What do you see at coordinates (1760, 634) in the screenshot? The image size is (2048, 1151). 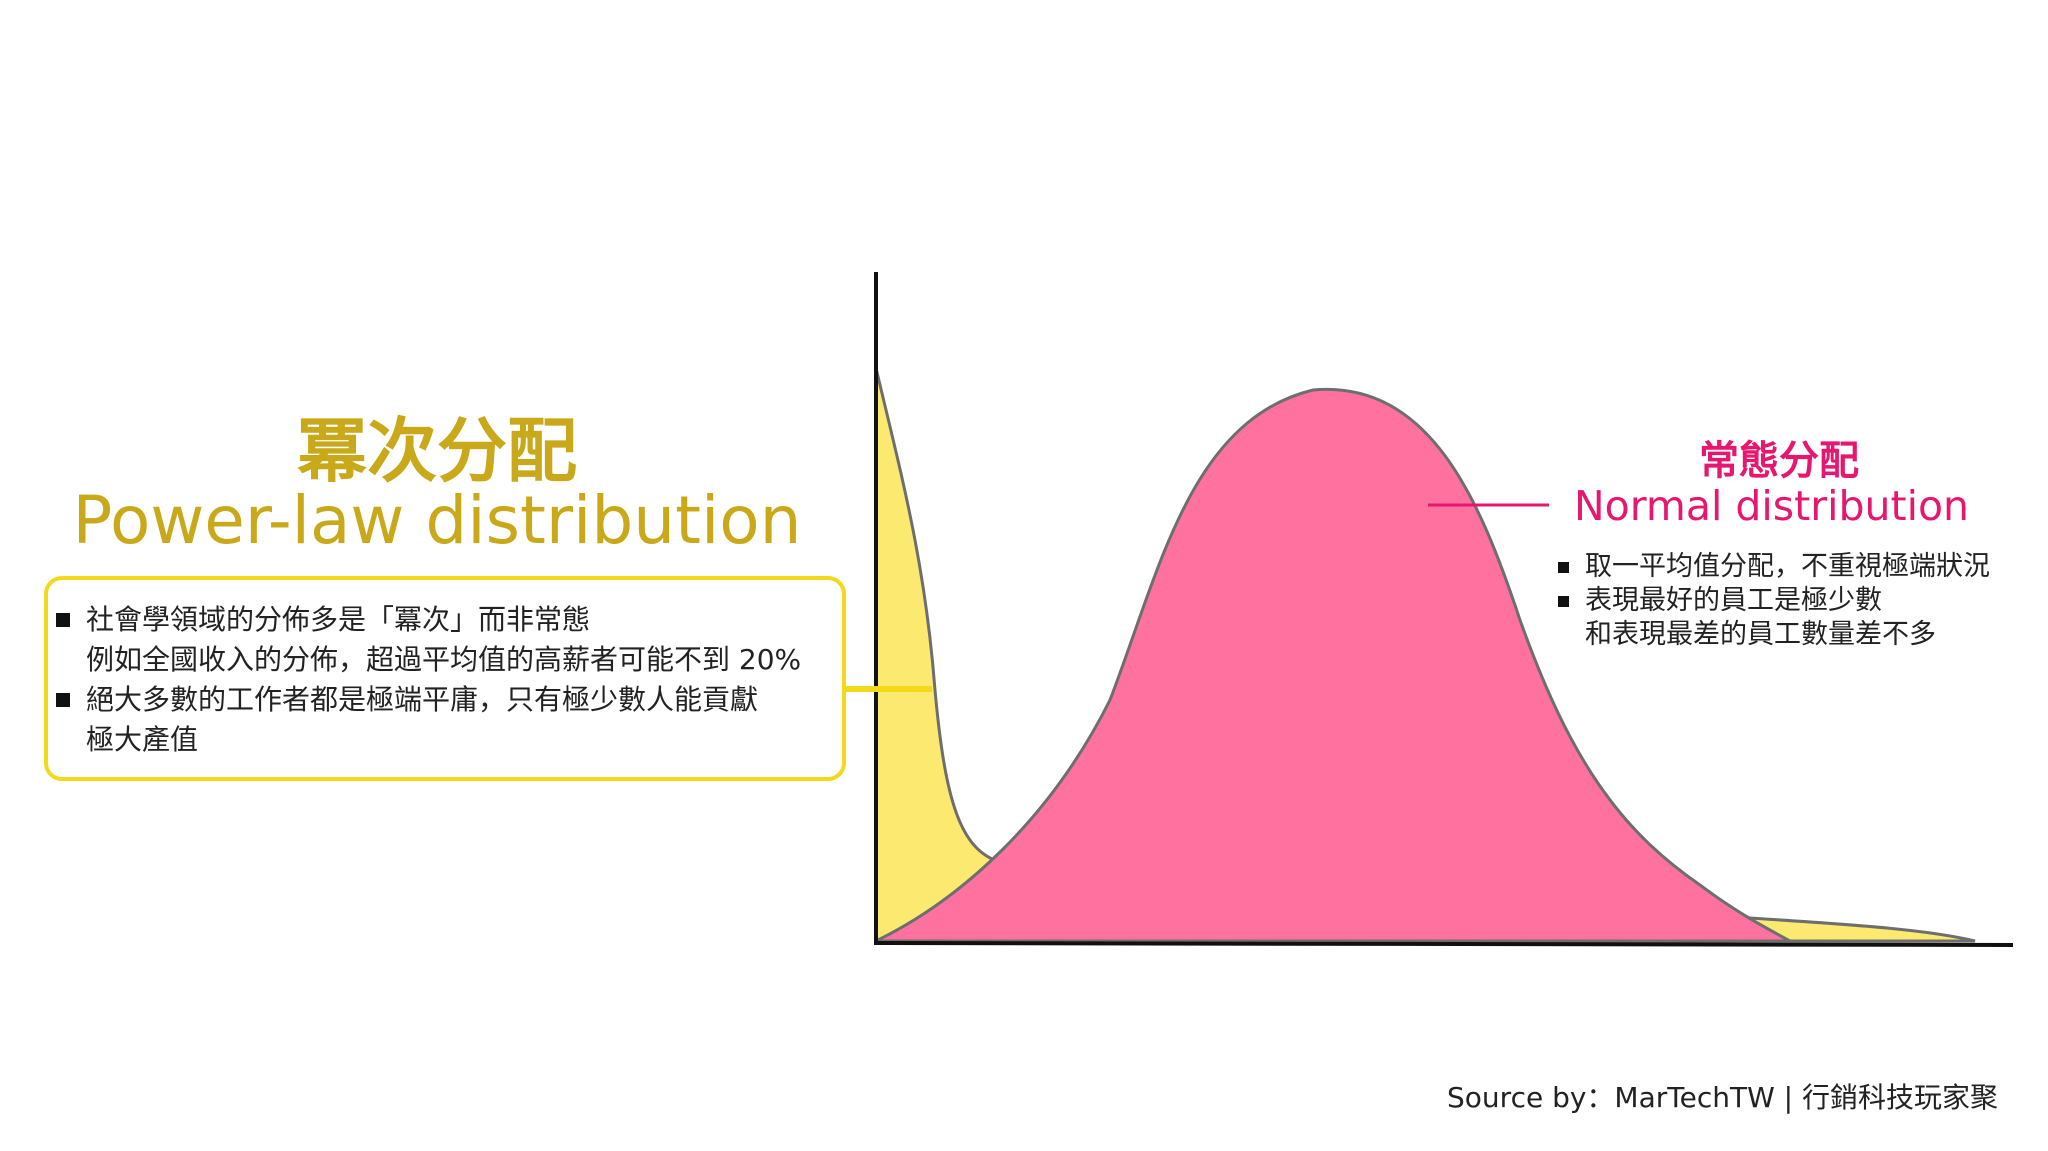 I see `bullet-text: 和表現最差的員工數量差不多` at bounding box center [1760, 634].